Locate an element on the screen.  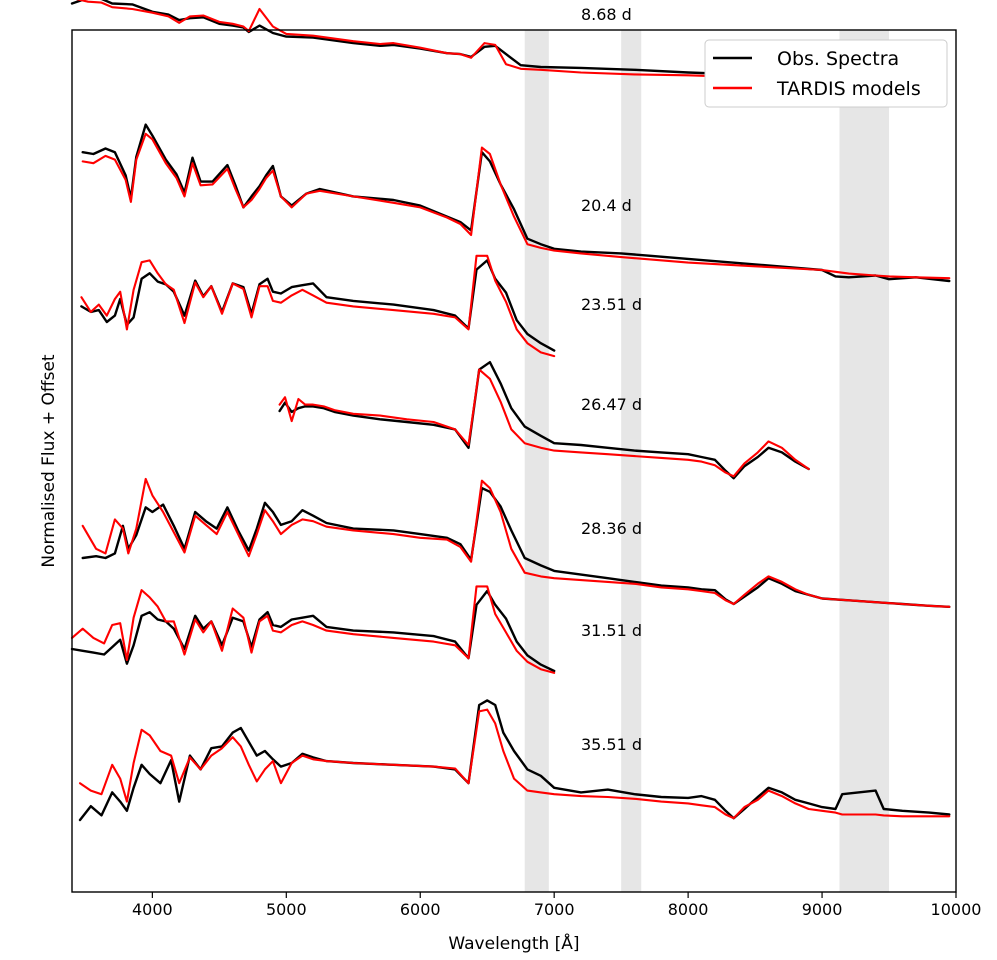
epoch-label: 20.4 d is located at coordinates (606, 205).